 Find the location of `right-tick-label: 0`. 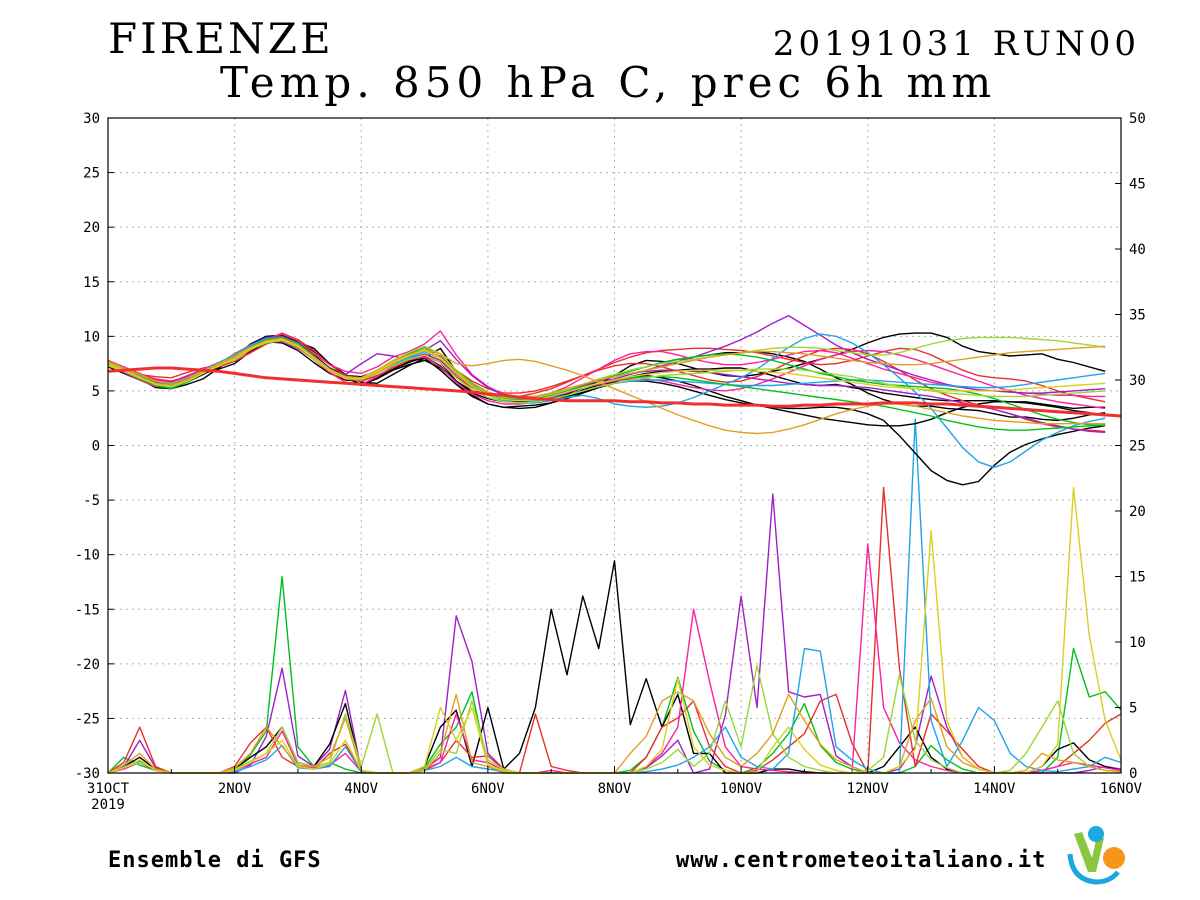

right-tick-label: 0 is located at coordinates (1133, 774).